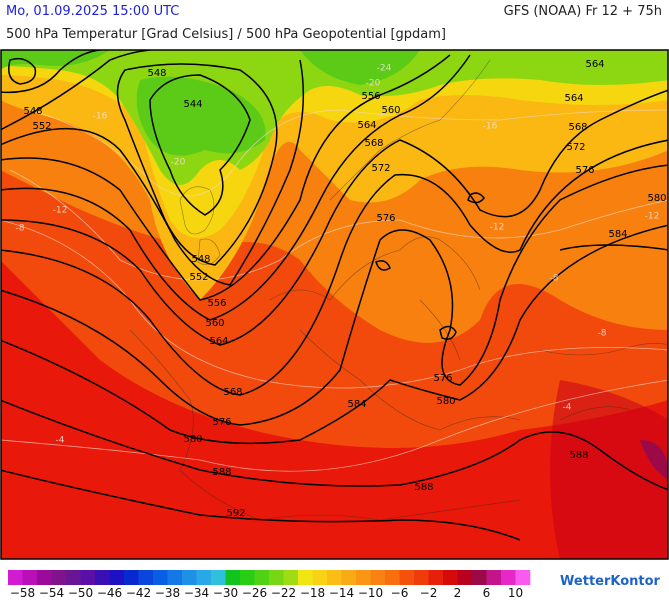  What do you see at coordinates (109, 593) in the screenshot?
I see `legend-tick-label: −46` at bounding box center [109, 593].